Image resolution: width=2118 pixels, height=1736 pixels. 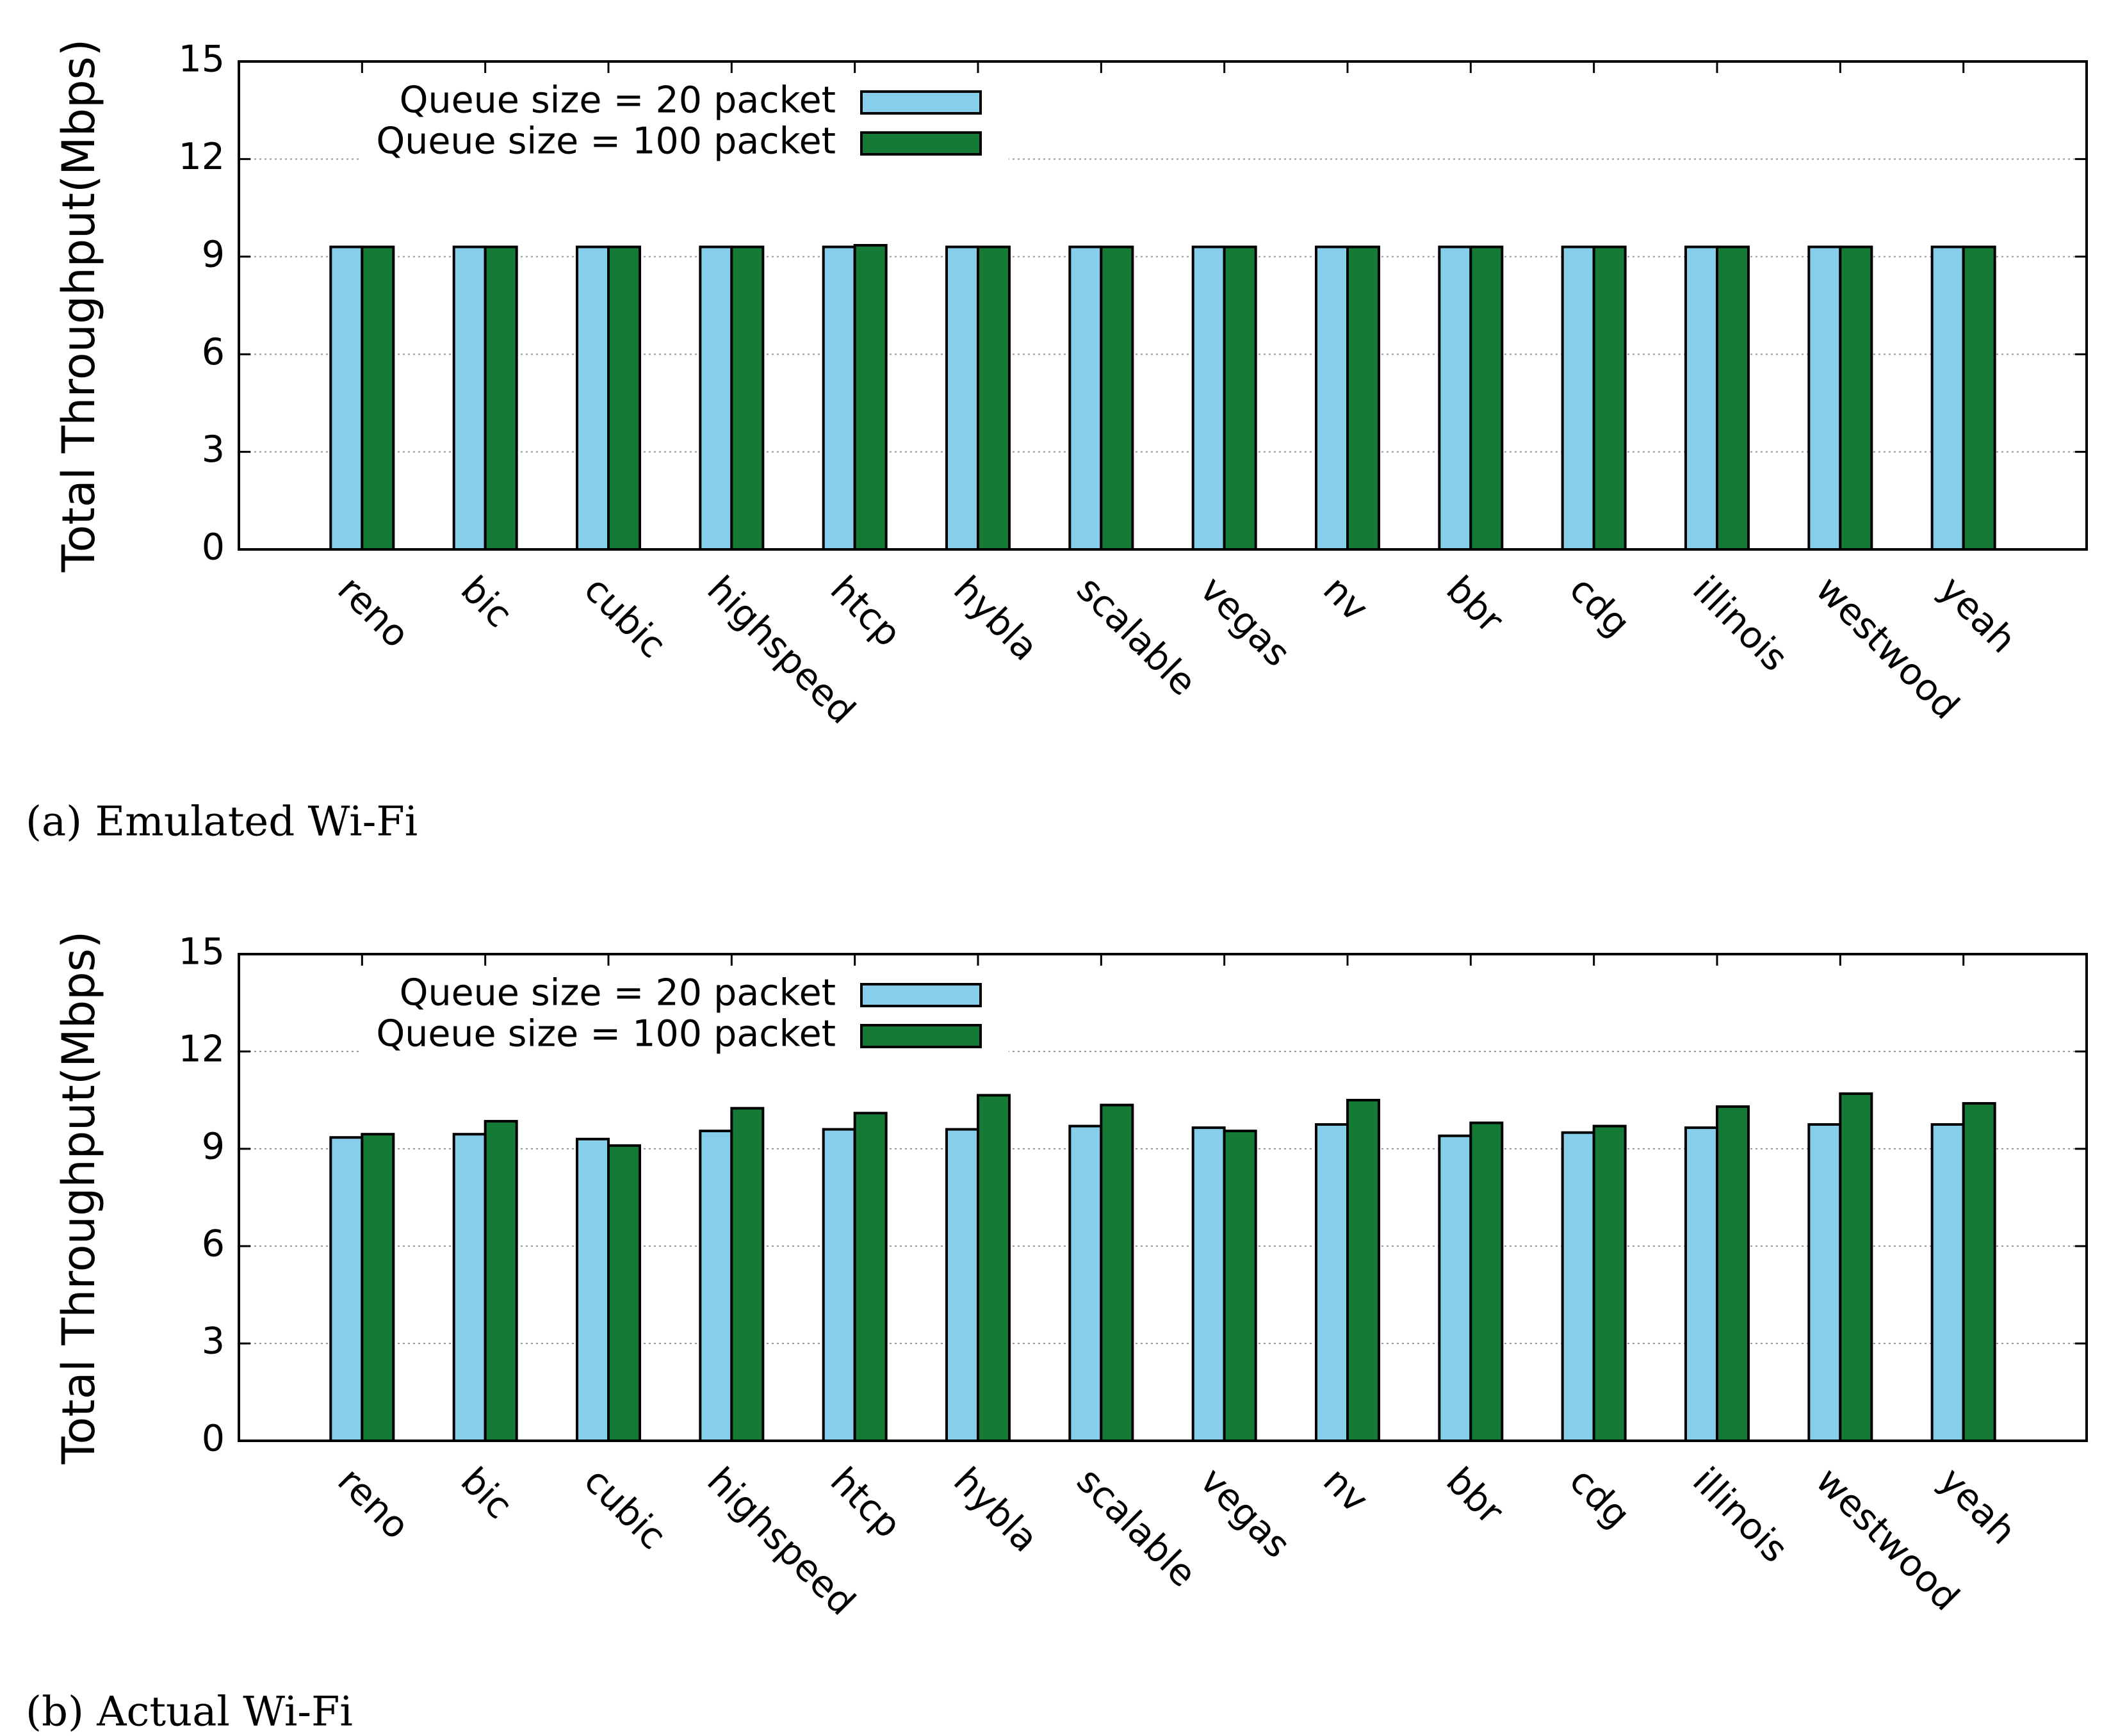 What do you see at coordinates (189, 1713) in the screenshot?
I see `caption: (b) Actual Wi-Fi` at bounding box center [189, 1713].